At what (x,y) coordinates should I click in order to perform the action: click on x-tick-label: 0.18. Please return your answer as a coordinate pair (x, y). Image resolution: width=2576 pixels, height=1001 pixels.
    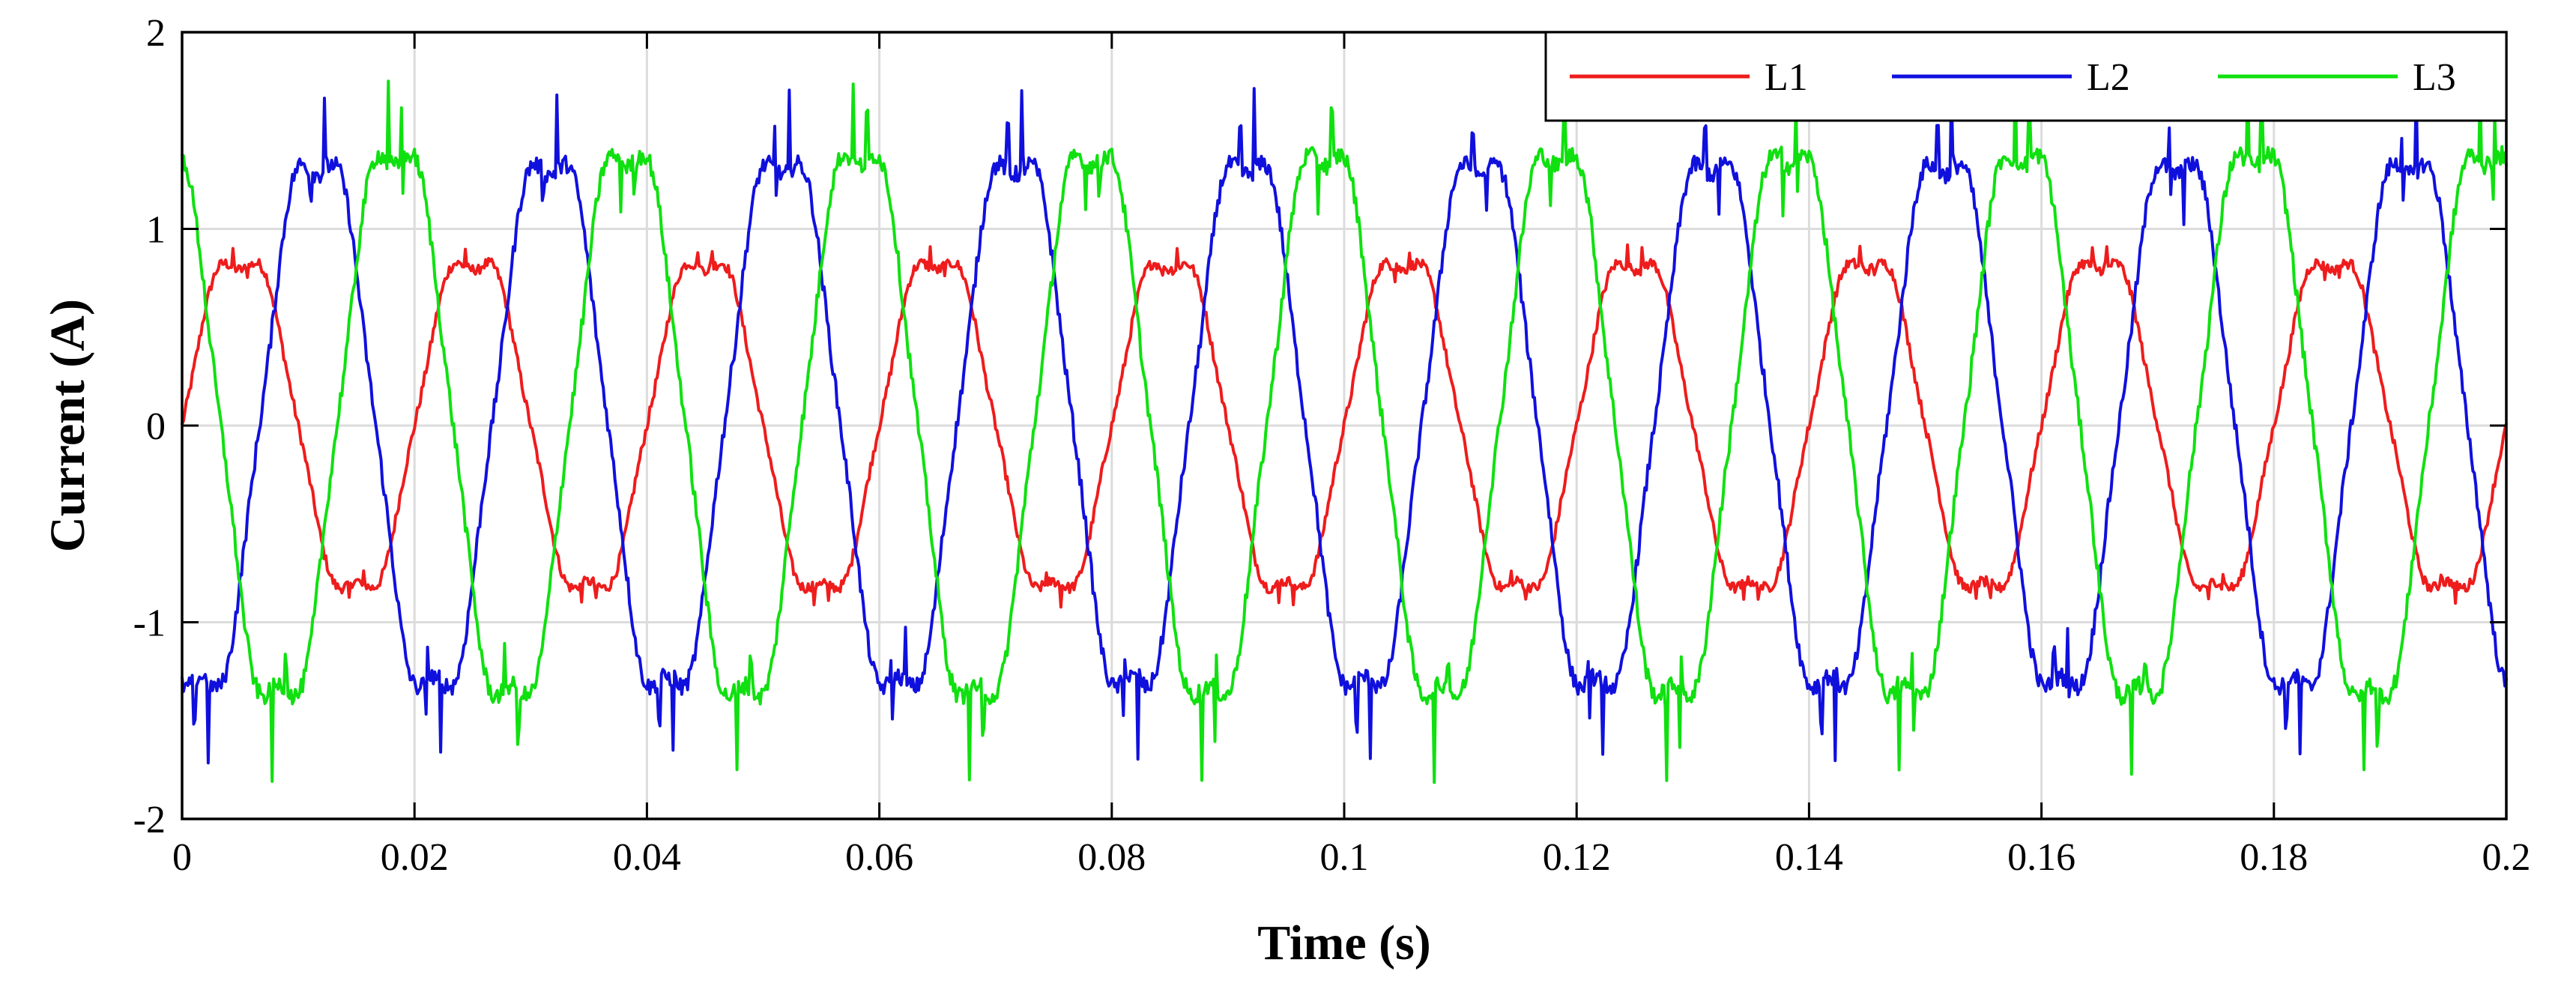
    Looking at the image, I should click on (2274, 857).